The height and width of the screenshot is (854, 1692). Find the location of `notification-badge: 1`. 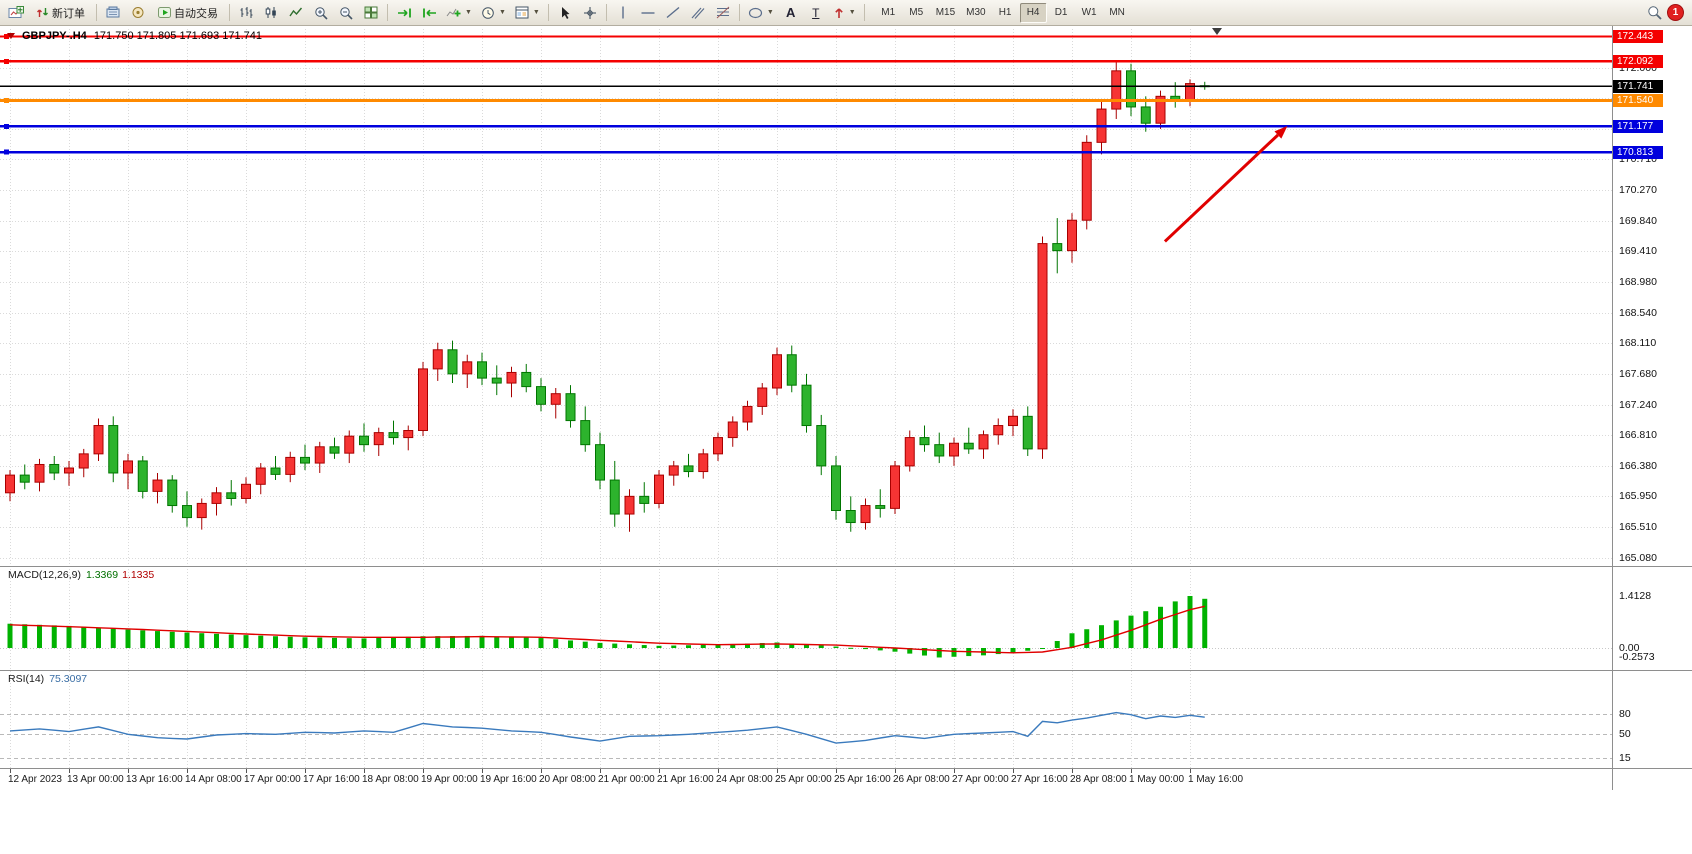

notification-badge: 1 is located at coordinates (1675, 12).